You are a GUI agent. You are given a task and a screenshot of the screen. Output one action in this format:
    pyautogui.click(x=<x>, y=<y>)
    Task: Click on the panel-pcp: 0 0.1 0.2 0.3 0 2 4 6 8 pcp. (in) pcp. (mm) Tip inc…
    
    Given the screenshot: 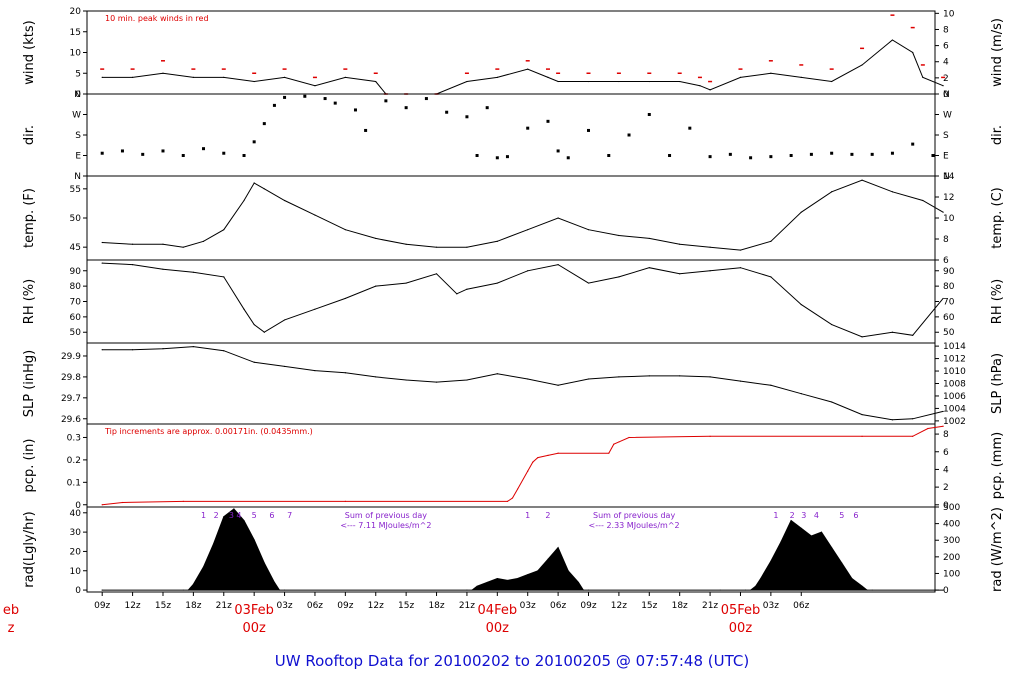 What is the action you would take?
    pyautogui.click(x=513, y=467)
    